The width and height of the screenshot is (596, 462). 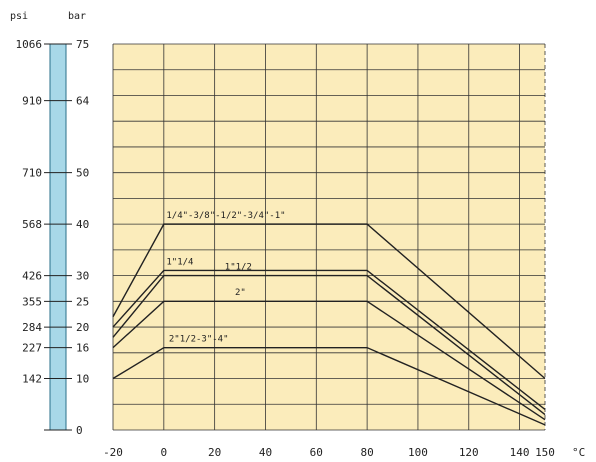 What do you see at coordinates (329, 386) in the screenshot?
I see `series-line` at bounding box center [329, 386].